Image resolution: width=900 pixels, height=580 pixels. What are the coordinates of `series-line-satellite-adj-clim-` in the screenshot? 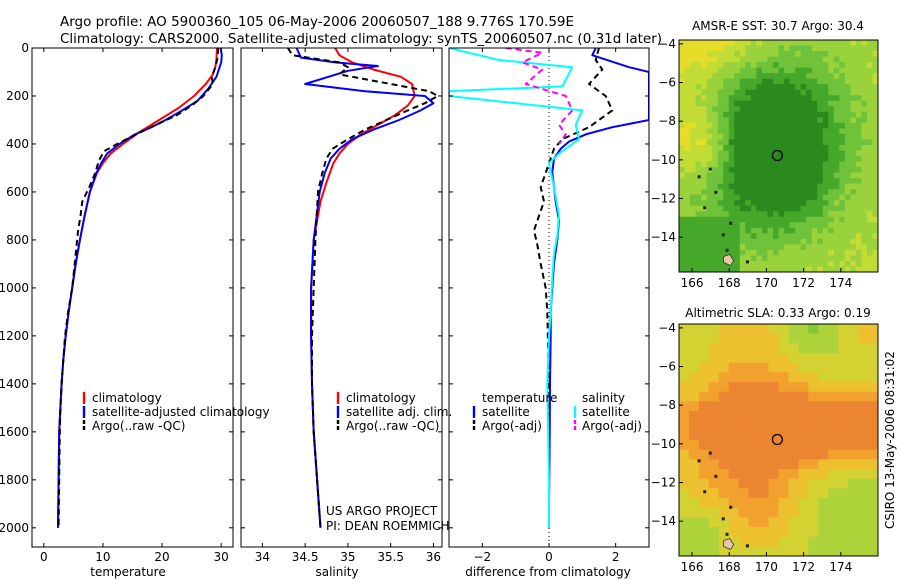 It's located at (365, 288).